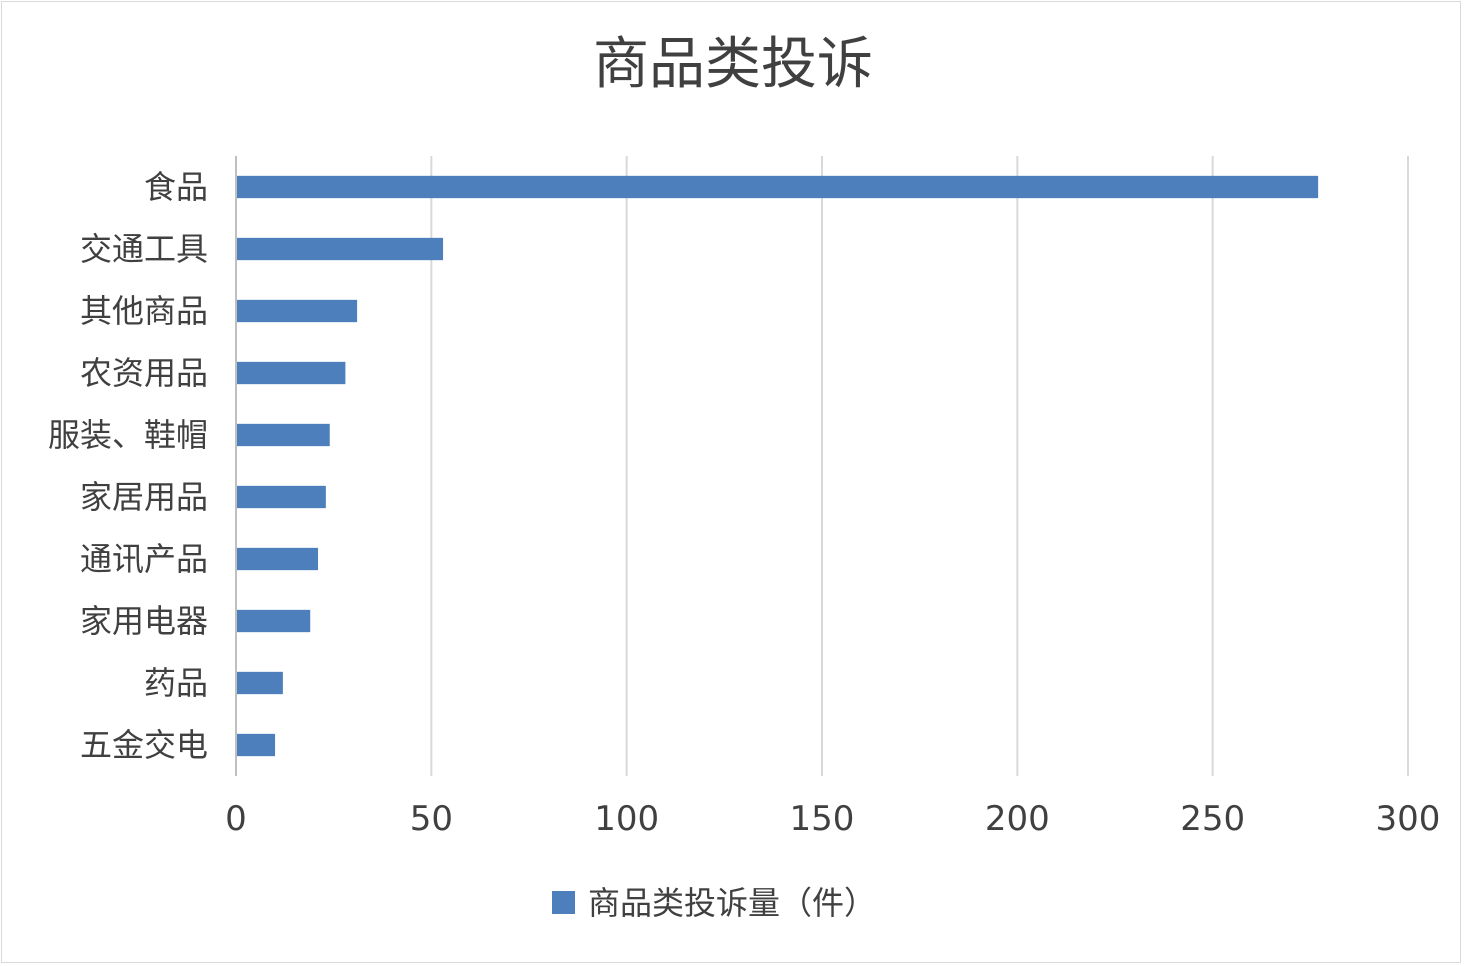 The image size is (1464, 966). I want to click on category-label: 药品, so click(176, 683).